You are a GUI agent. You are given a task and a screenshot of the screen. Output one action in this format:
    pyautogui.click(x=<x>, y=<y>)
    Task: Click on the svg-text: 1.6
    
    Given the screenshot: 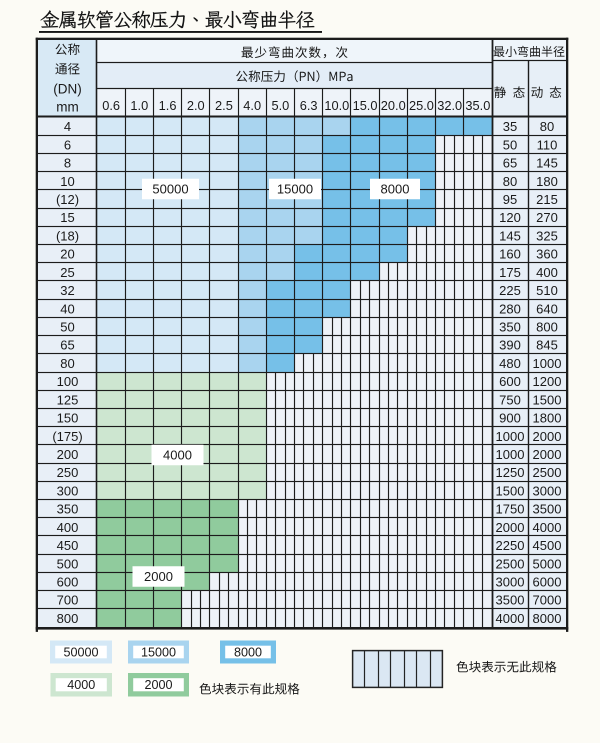 What is the action you would take?
    pyautogui.click(x=168, y=105)
    